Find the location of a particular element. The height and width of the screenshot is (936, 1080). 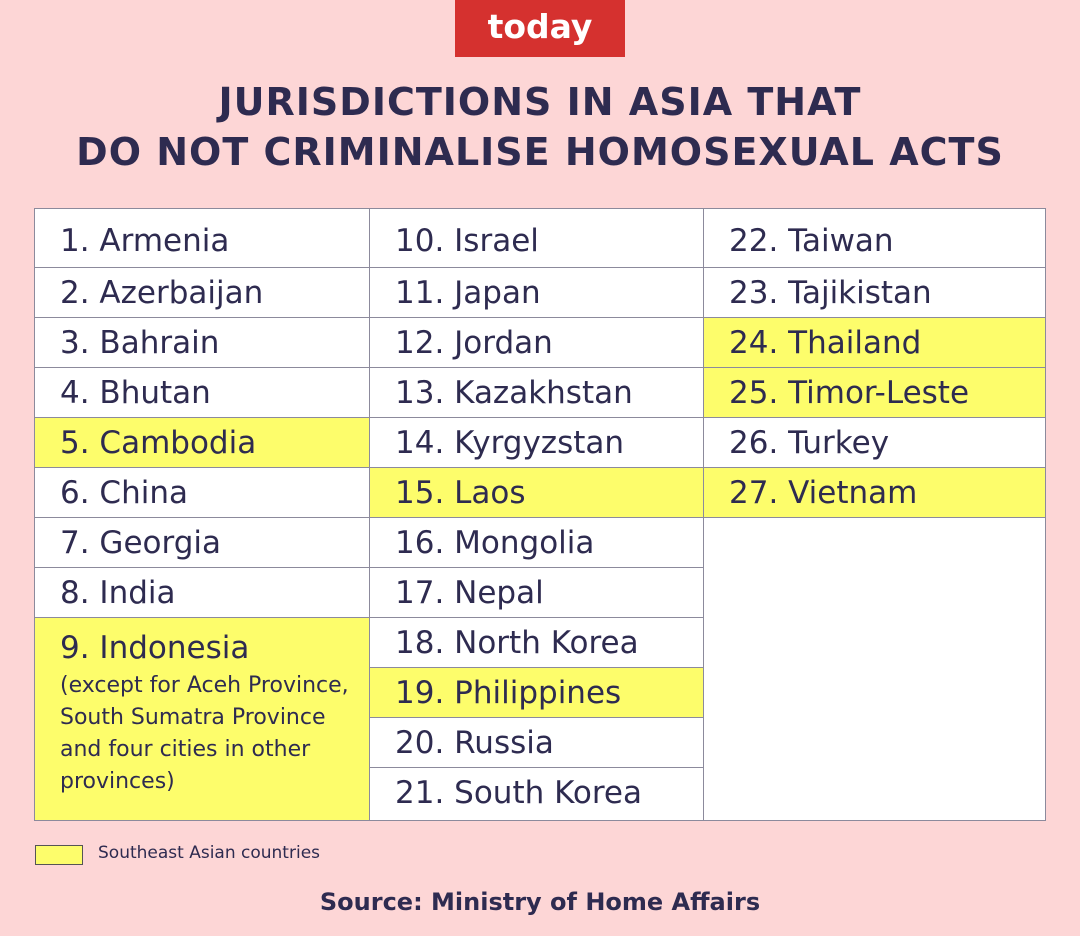

legend-label: Southeast Asian countries is located at coordinates (209, 853).